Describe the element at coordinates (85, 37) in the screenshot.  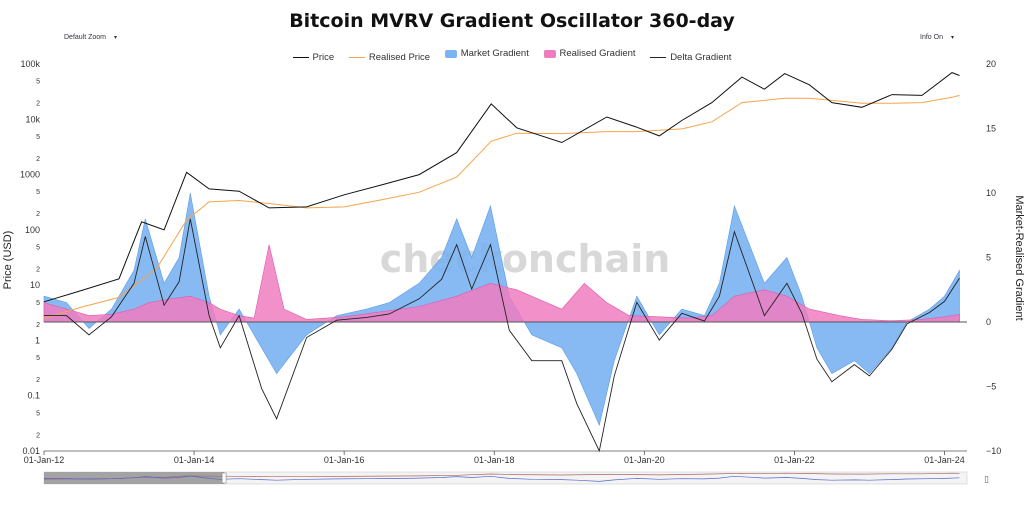
I see `zoom-dropdown-label: Default Zoom` at that location.